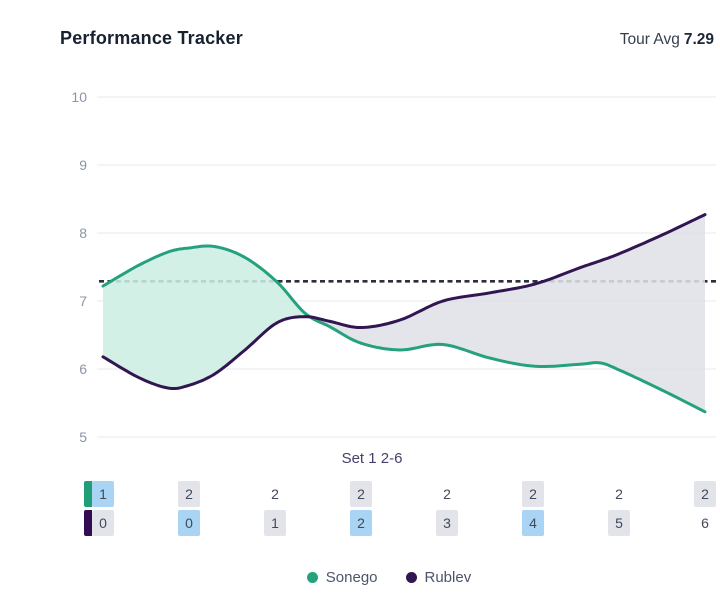  Describe the element at coordinates (83, 301) in the screenshot. I see `y-tick-label: 7` at that location.